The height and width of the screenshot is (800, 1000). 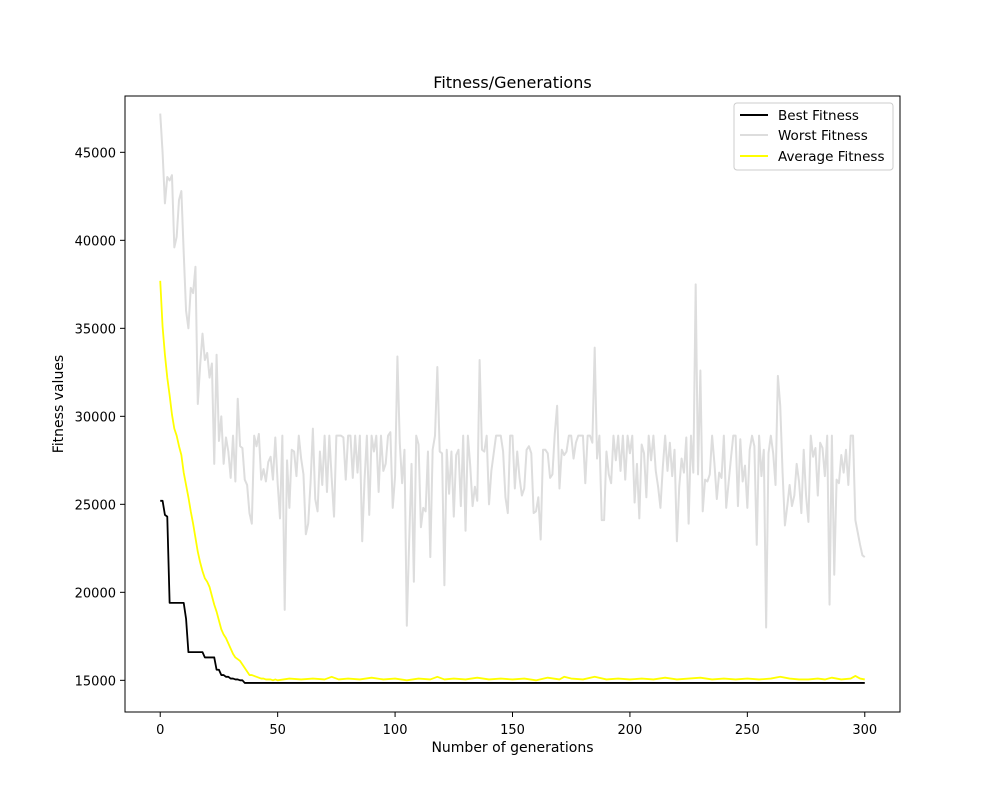 I want to click on legend-label-best-fitness: Best Fitness, so click(x=818, y=116).